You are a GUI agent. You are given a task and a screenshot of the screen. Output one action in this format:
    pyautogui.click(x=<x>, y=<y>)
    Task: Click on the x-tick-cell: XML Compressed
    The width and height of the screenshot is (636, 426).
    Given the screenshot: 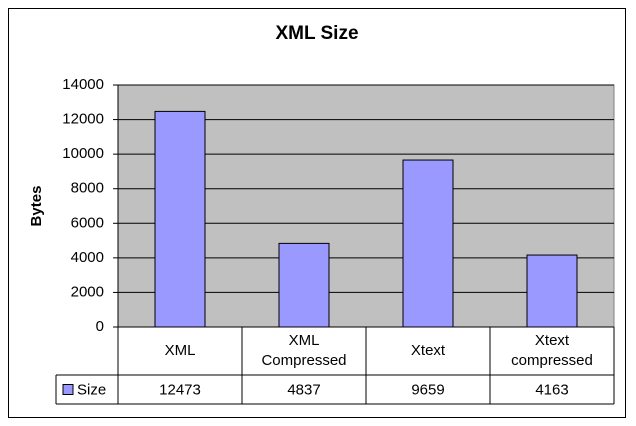 What is the action you would take?
    pyautogui.click(x=304, y=351)
    